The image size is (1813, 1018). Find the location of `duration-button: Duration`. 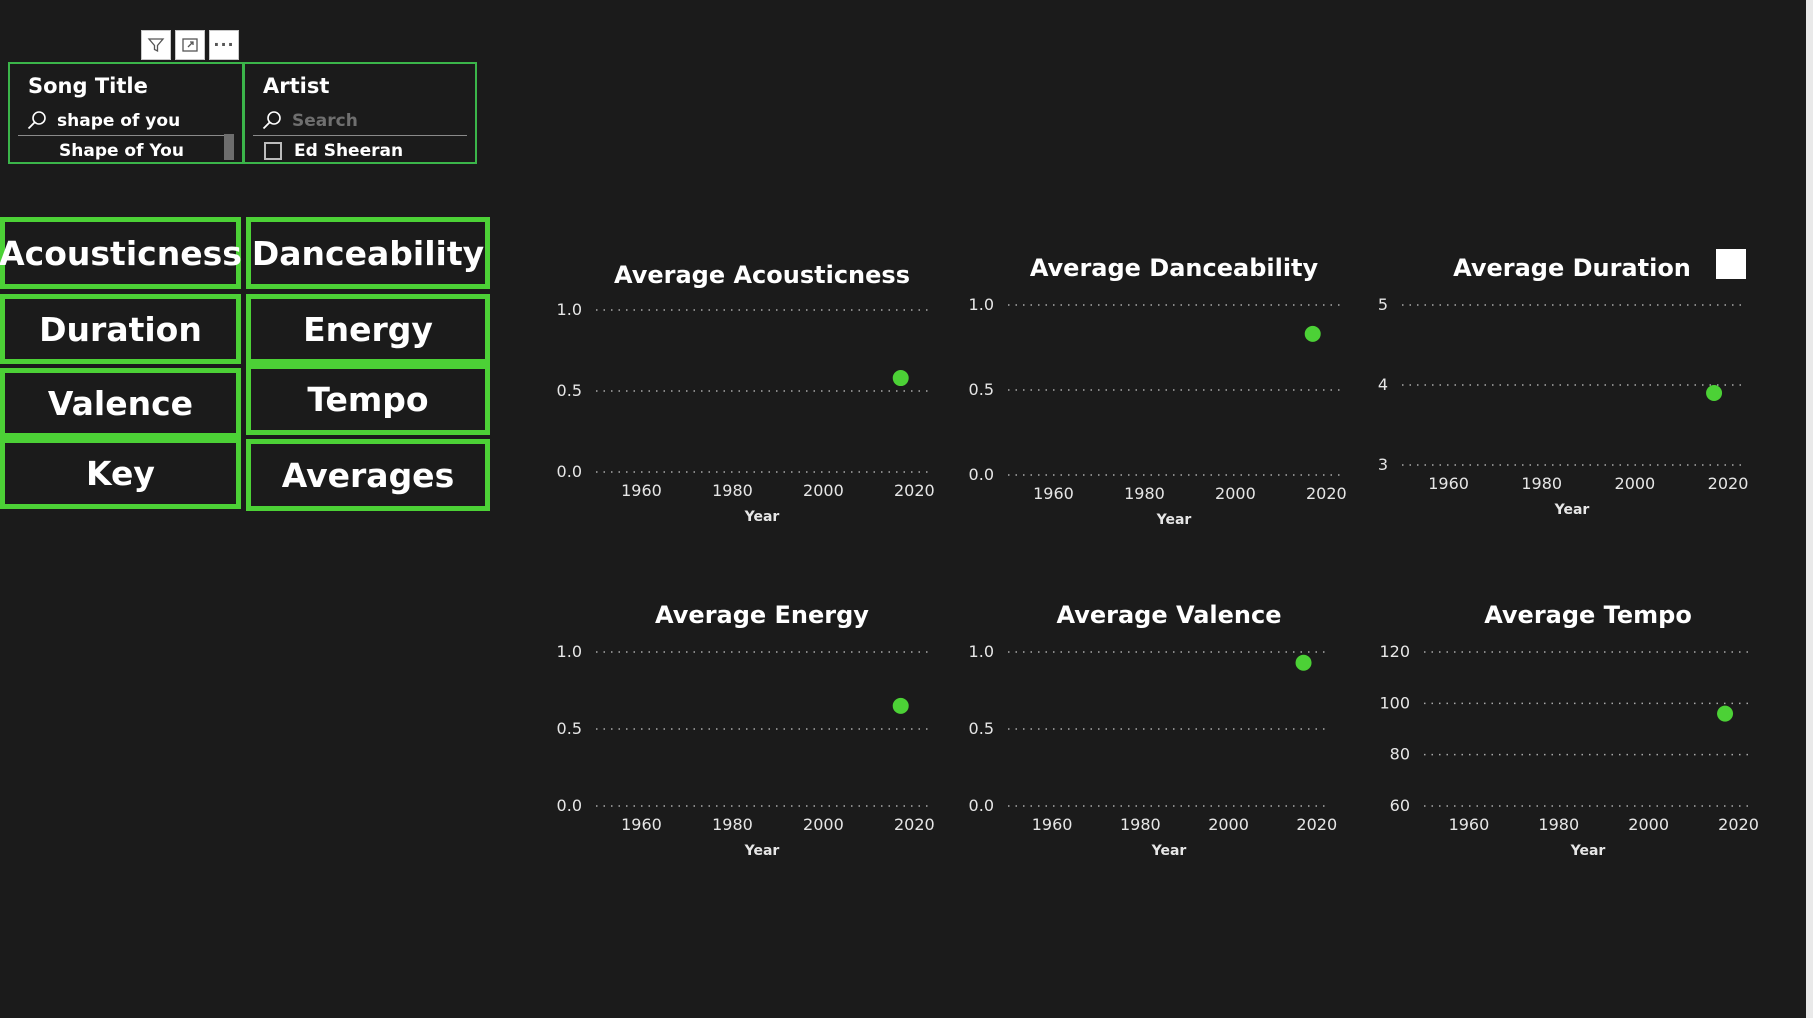

duration-button: Duration is located at coordinates (120, 329).